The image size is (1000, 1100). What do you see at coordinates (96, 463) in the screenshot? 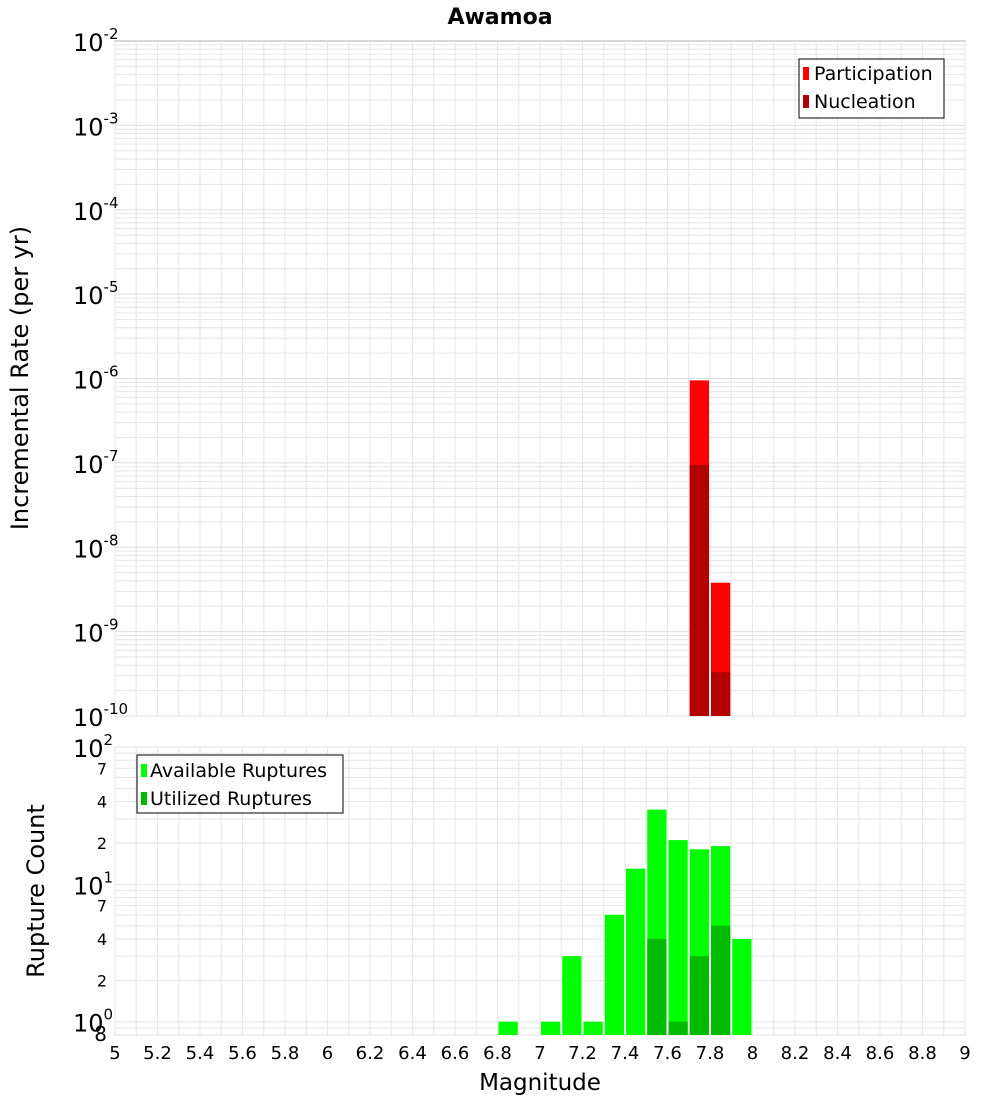
I see `top-y-tick-label: 10⁻⁷` at bounding box center [96, 463].